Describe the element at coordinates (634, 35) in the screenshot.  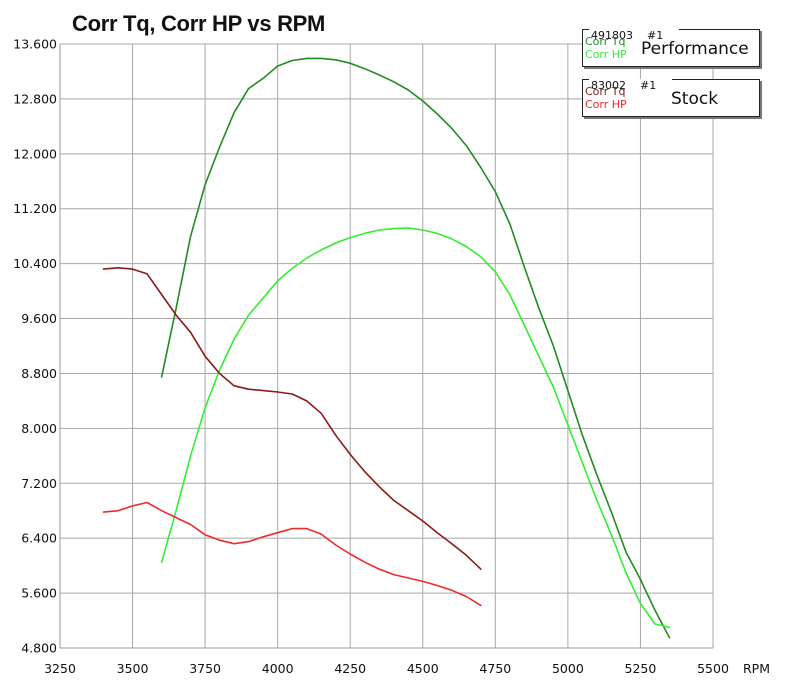
I see `legend-performance-header: 491803 #1` at that location.